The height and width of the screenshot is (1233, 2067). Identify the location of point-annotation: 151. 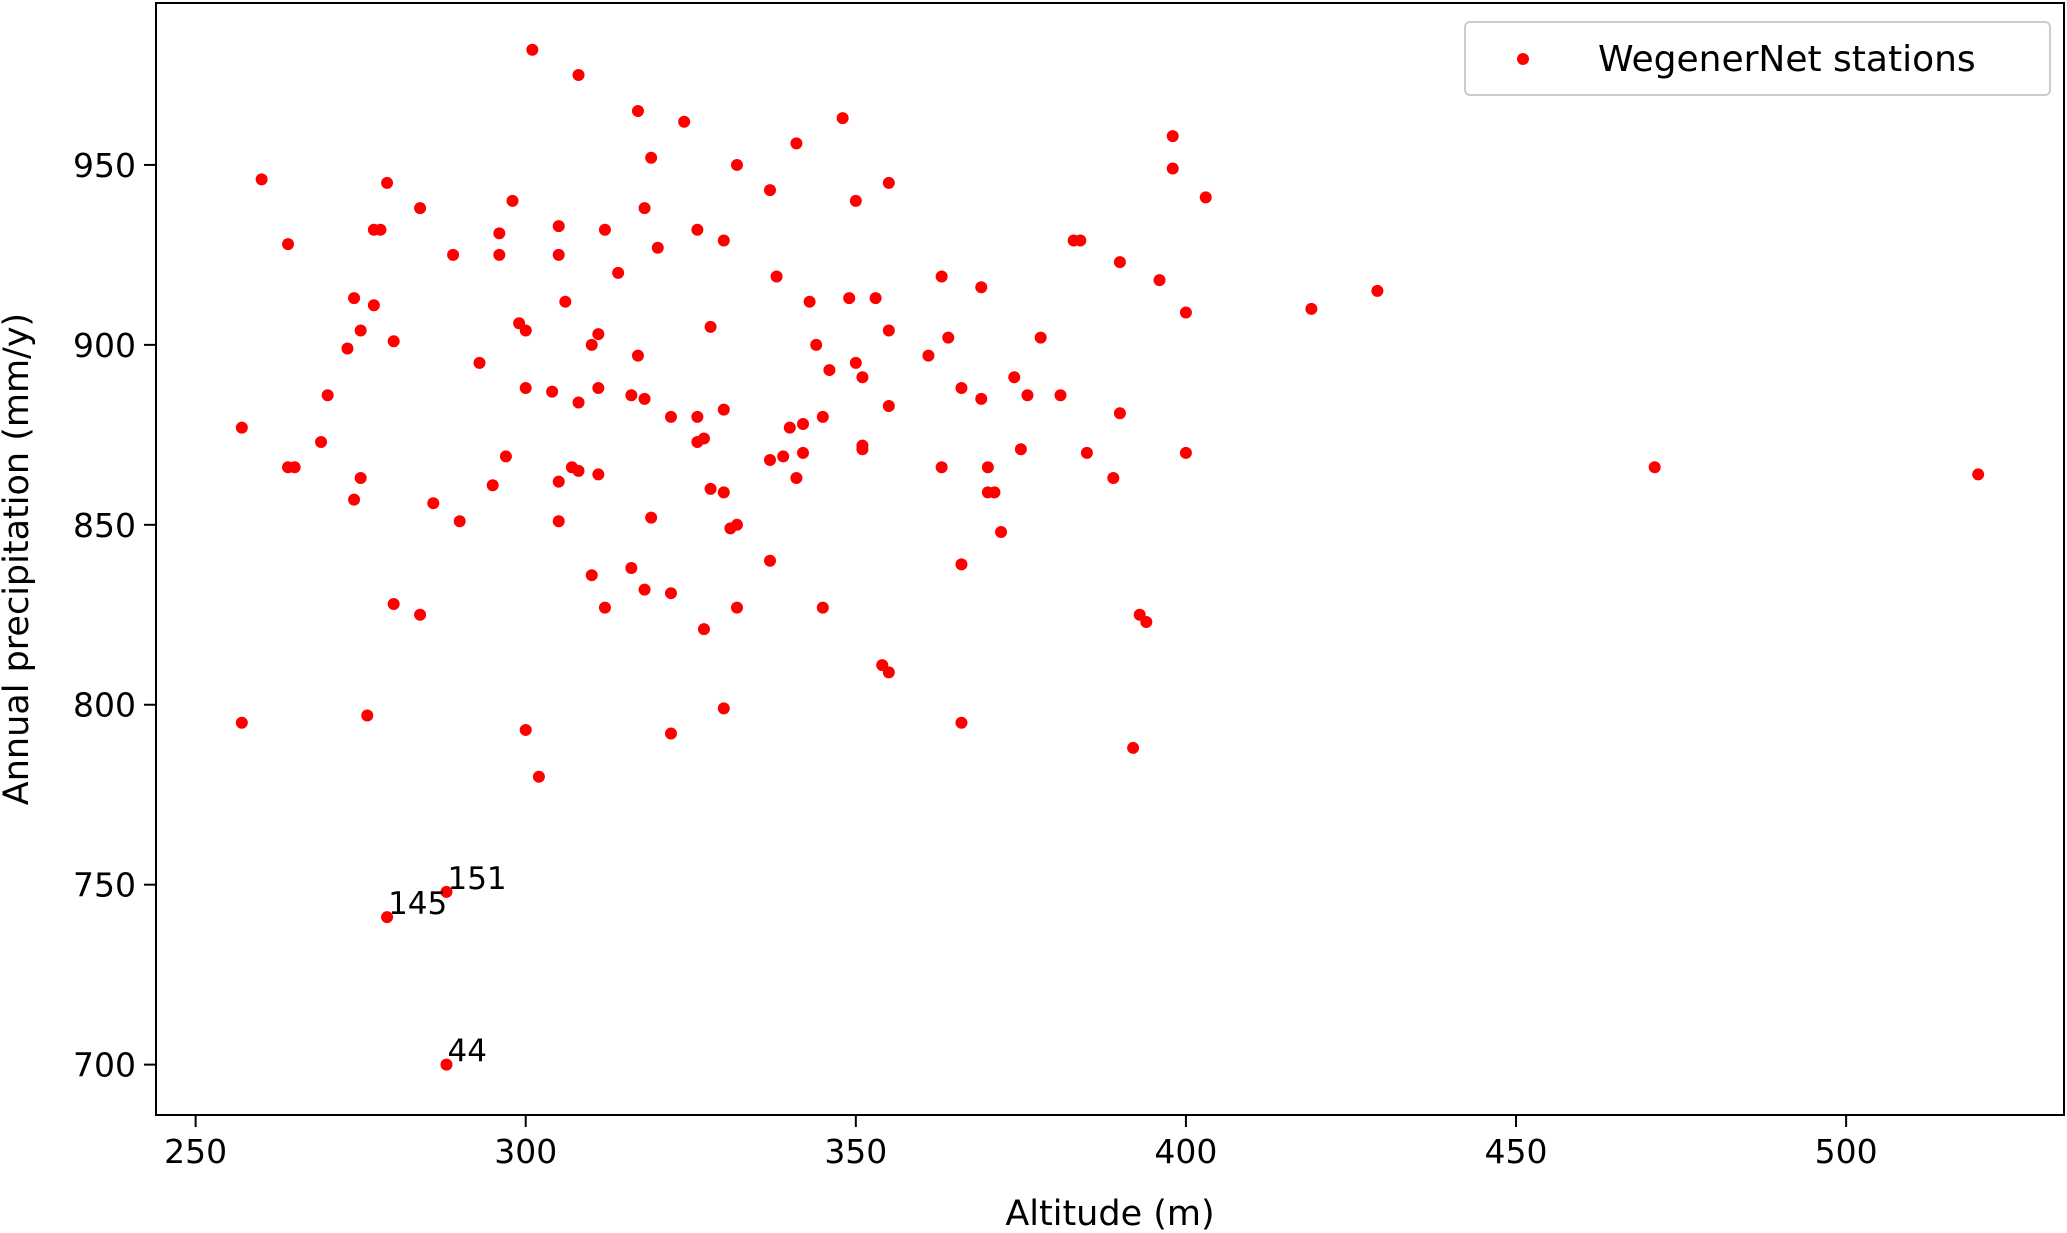
(476, 879).